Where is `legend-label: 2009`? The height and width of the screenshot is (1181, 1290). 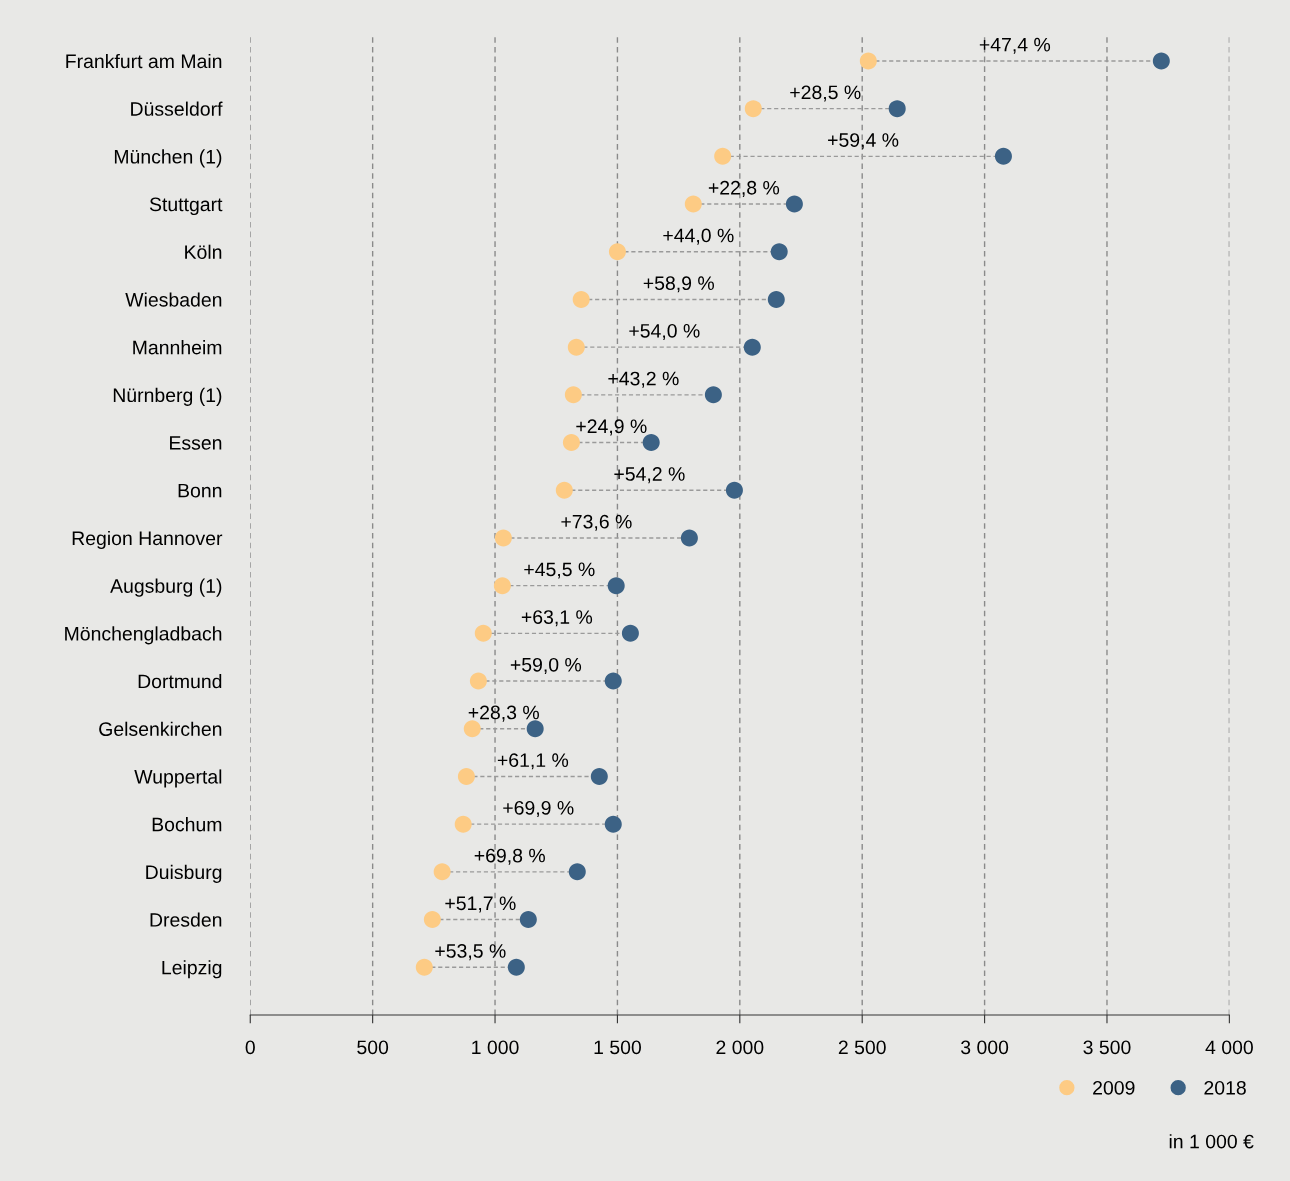
legend-label: 2009 is located at coordinates (1114, 1087).